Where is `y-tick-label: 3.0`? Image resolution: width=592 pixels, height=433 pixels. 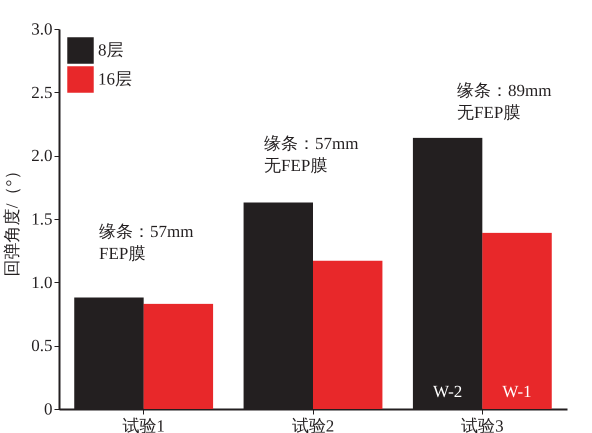
y-tick-label: 3.0 is located at coordinates (41, 29).